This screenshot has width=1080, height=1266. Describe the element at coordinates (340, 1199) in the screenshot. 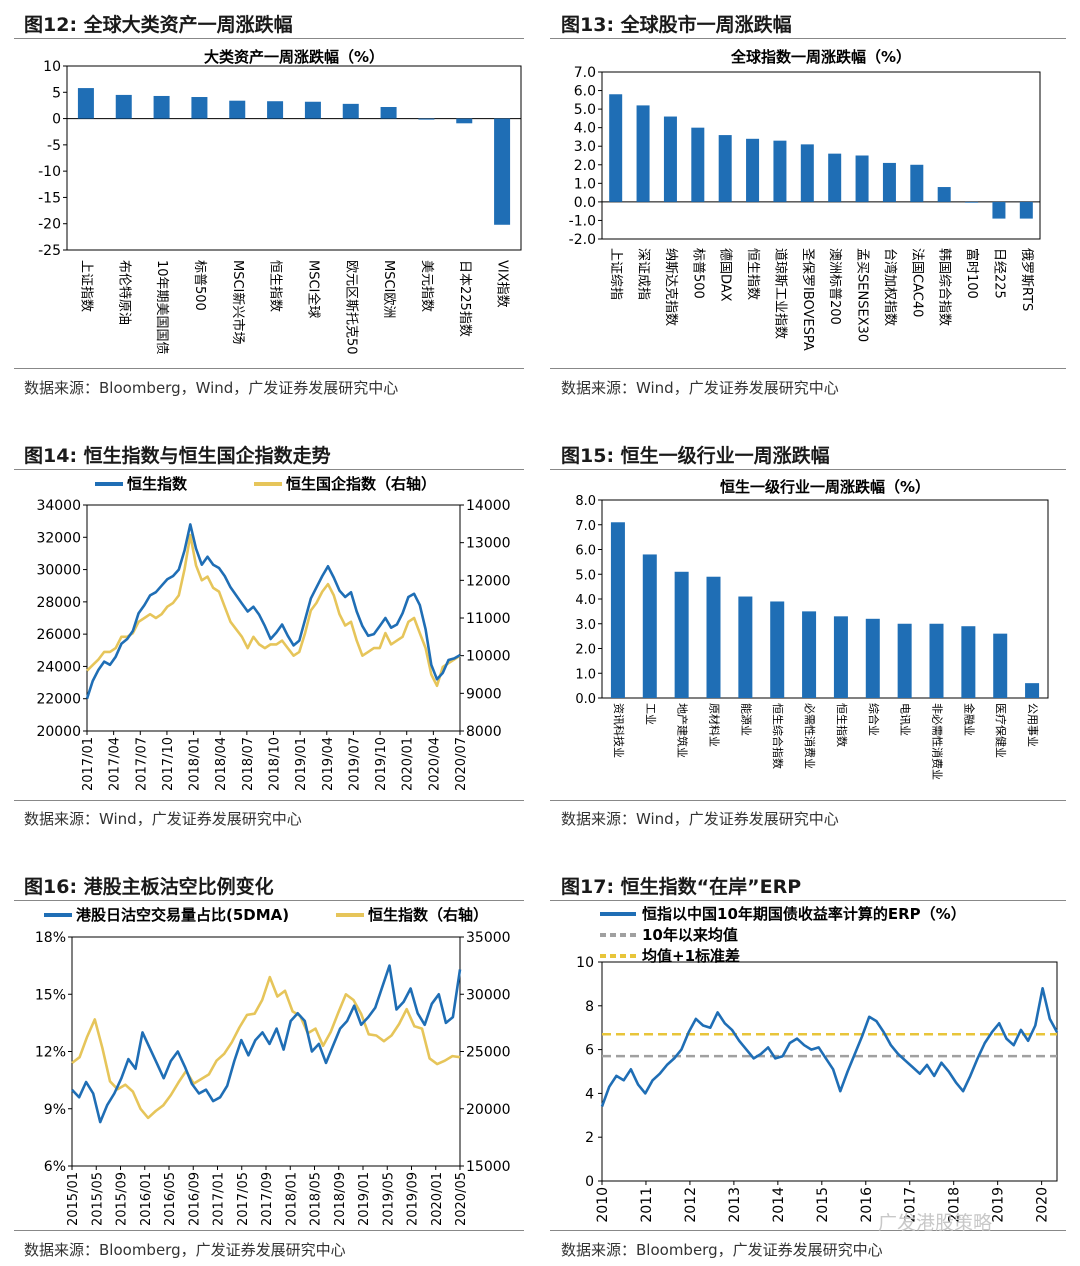

I see `x-tick-label: 2018/09` at that location.